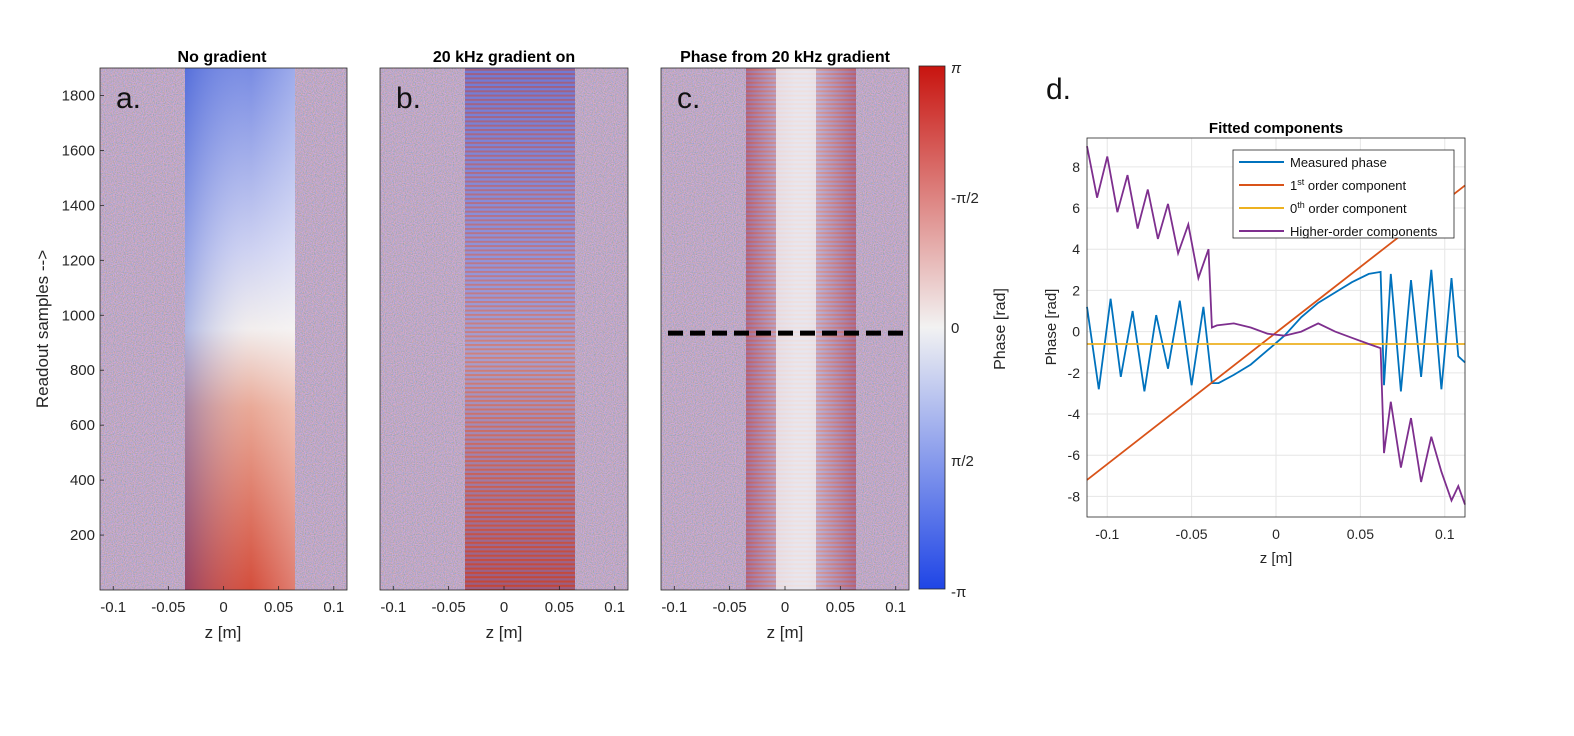 This screenshot has height=736, width=1574. I want to click on panel-c-letter: c., so click(688, 98).